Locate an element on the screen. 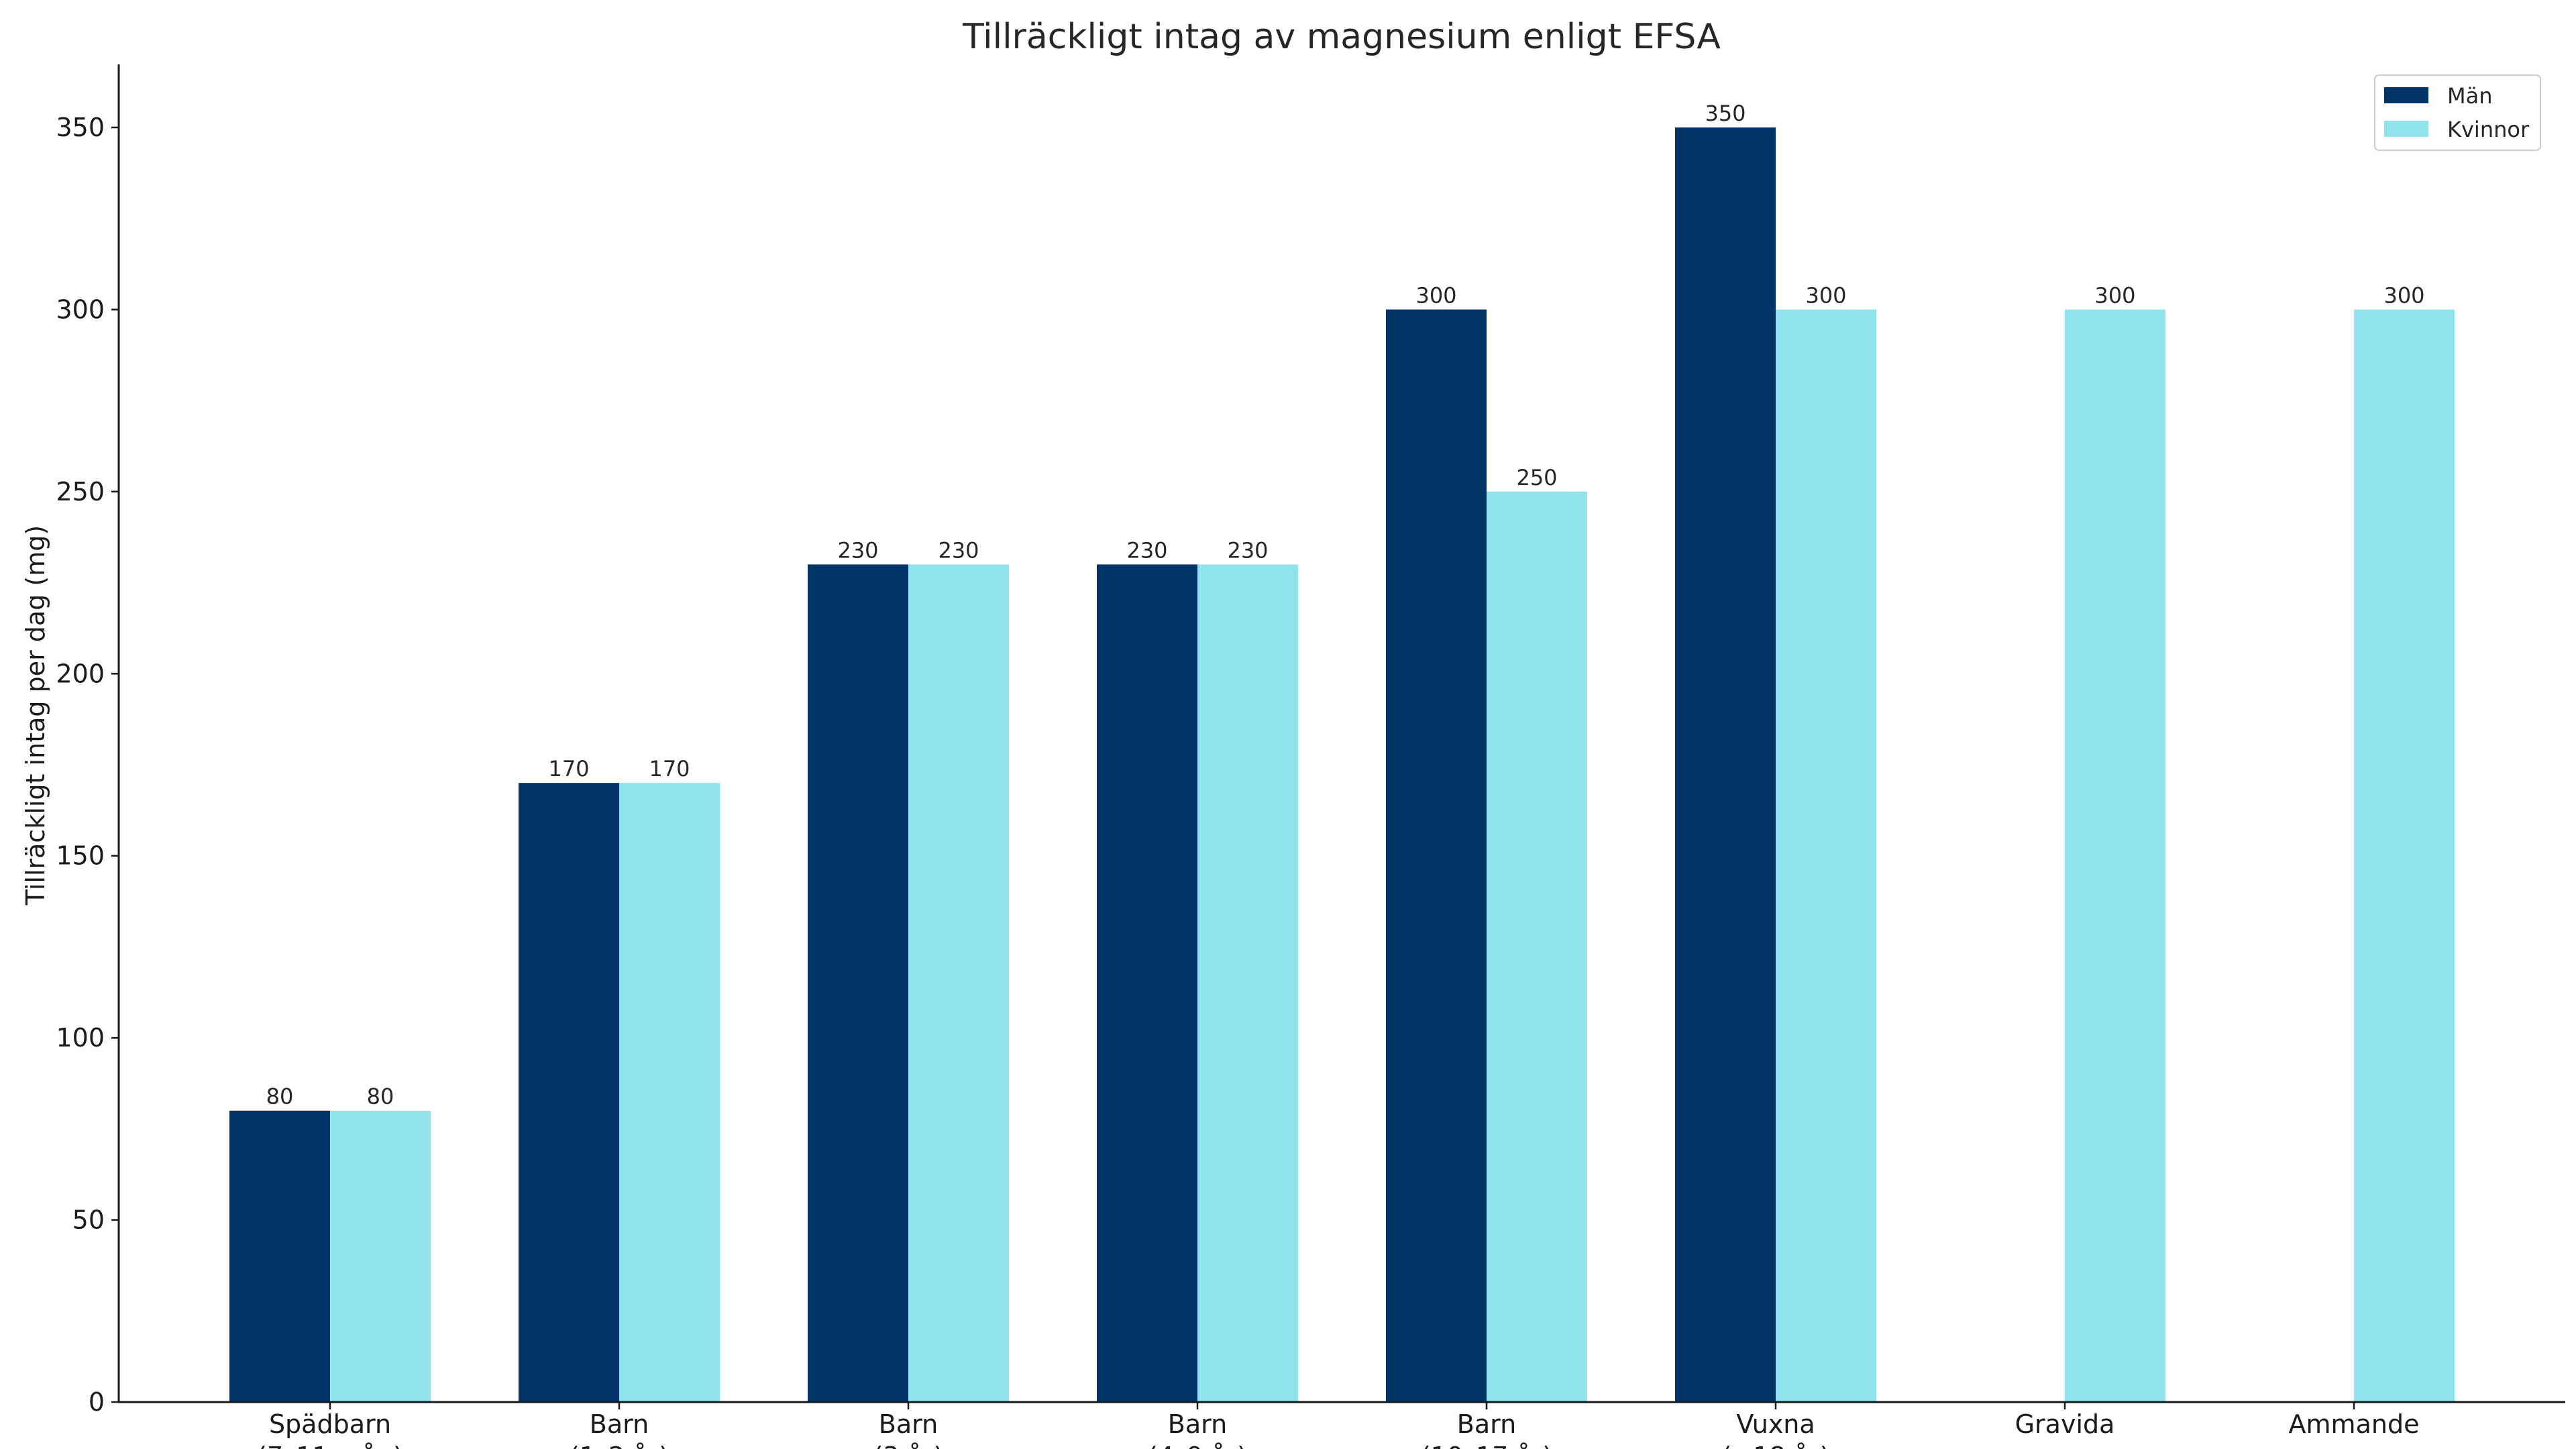  y-tick-label: 350 is located at coordinates (80, 127).